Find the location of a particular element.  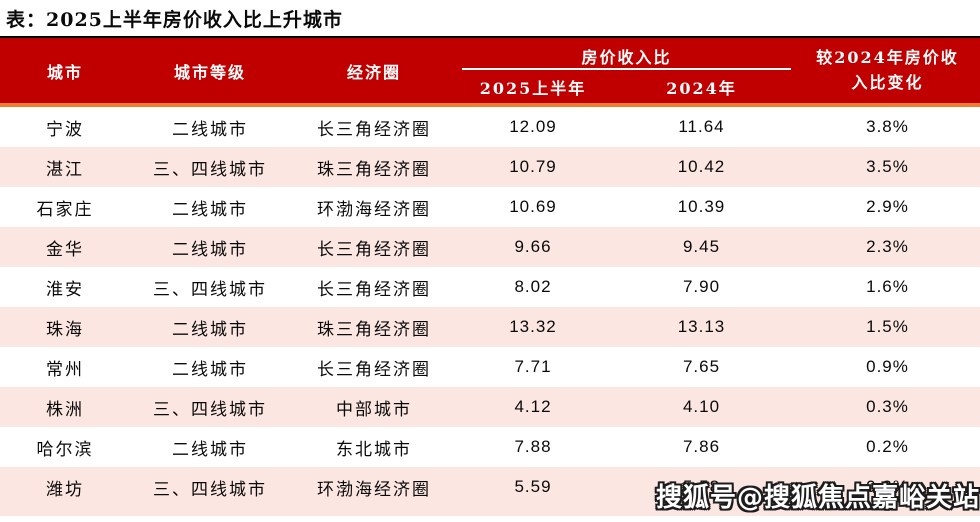

table-row: 宁波 二线城市 长三角经济圈 12.09 11.64 3.8% is located at coordinates (490, 127).